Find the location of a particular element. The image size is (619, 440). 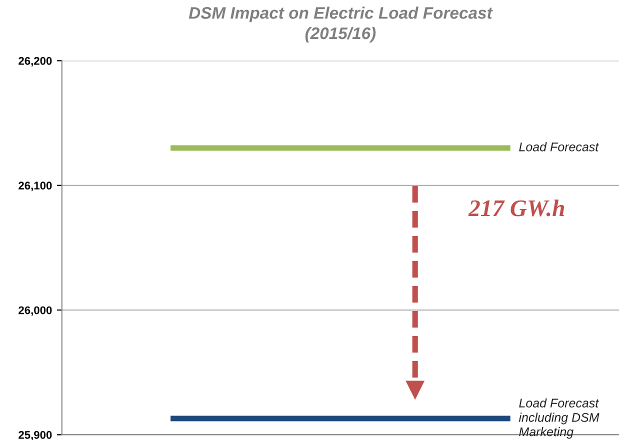

series-label: Load Forecast is located at coordinates (559, 147).